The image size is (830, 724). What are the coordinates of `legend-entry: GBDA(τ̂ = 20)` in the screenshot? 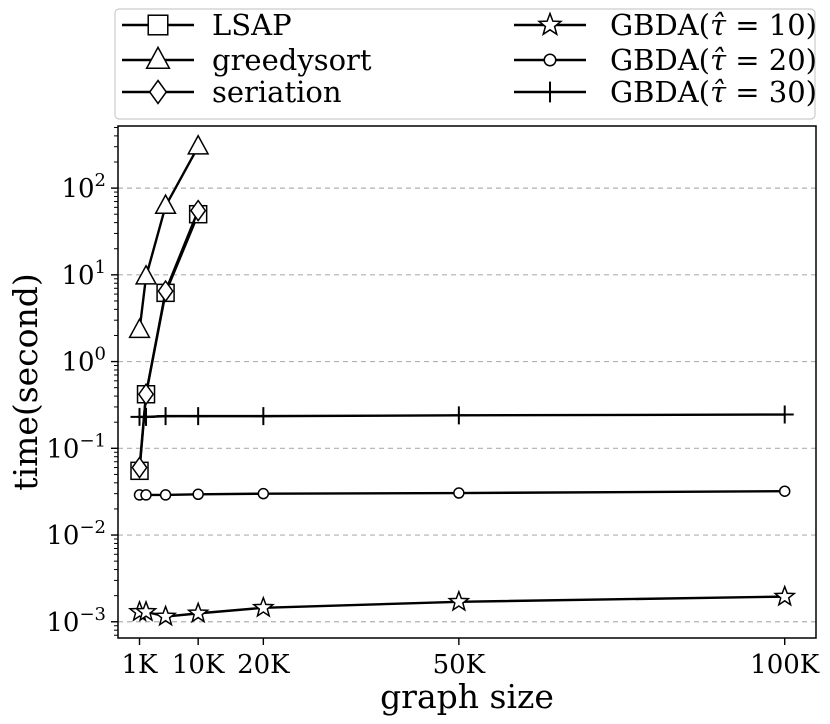 It's located at (665, 60).